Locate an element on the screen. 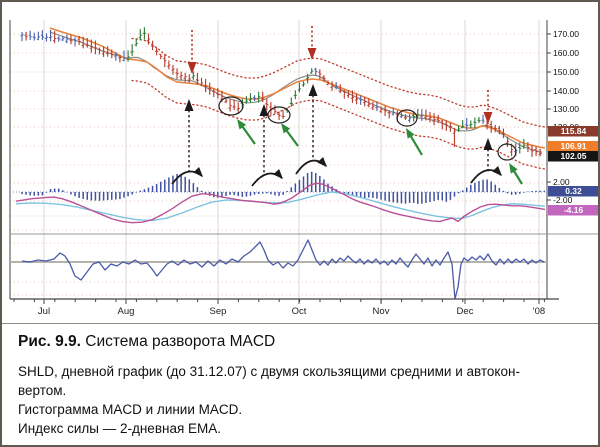 The width and height of the screenshot is (600, 447). svg-text: Aug is located at coordinates (126, 311).